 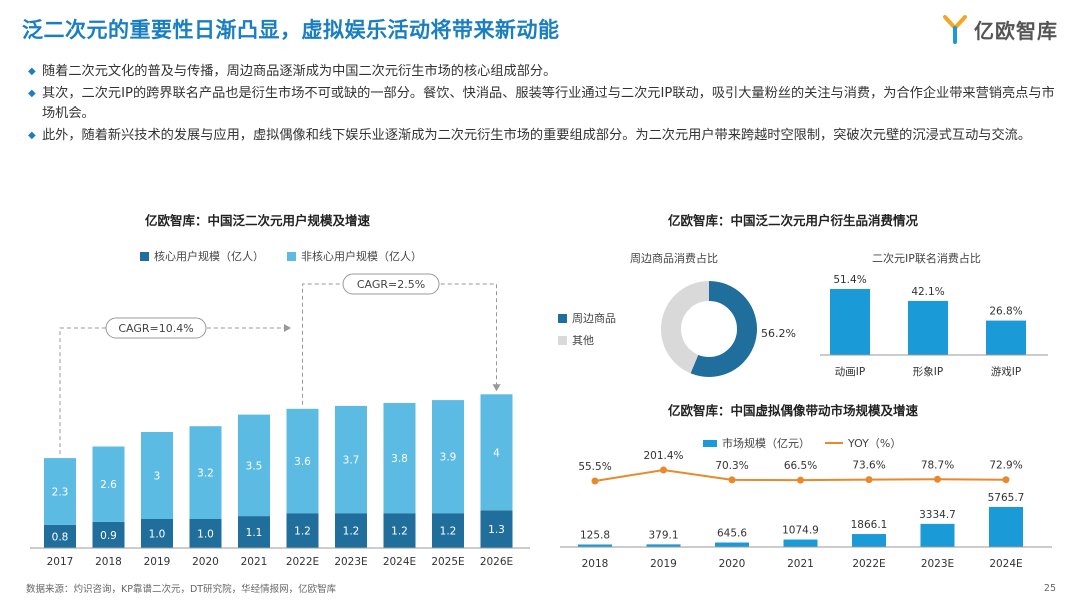 I want to click on pie-slice-other, so click(x=709, y=329).